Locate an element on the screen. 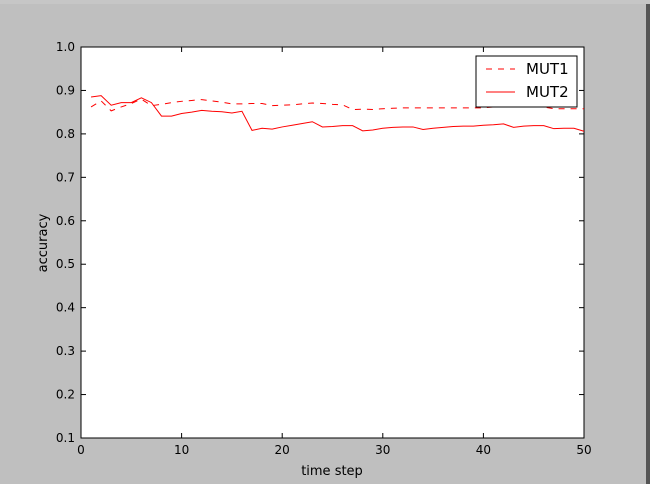 Image resolution: width=650 pixels, height=484 pixels. legend-box is located at coordinates (526, 81).